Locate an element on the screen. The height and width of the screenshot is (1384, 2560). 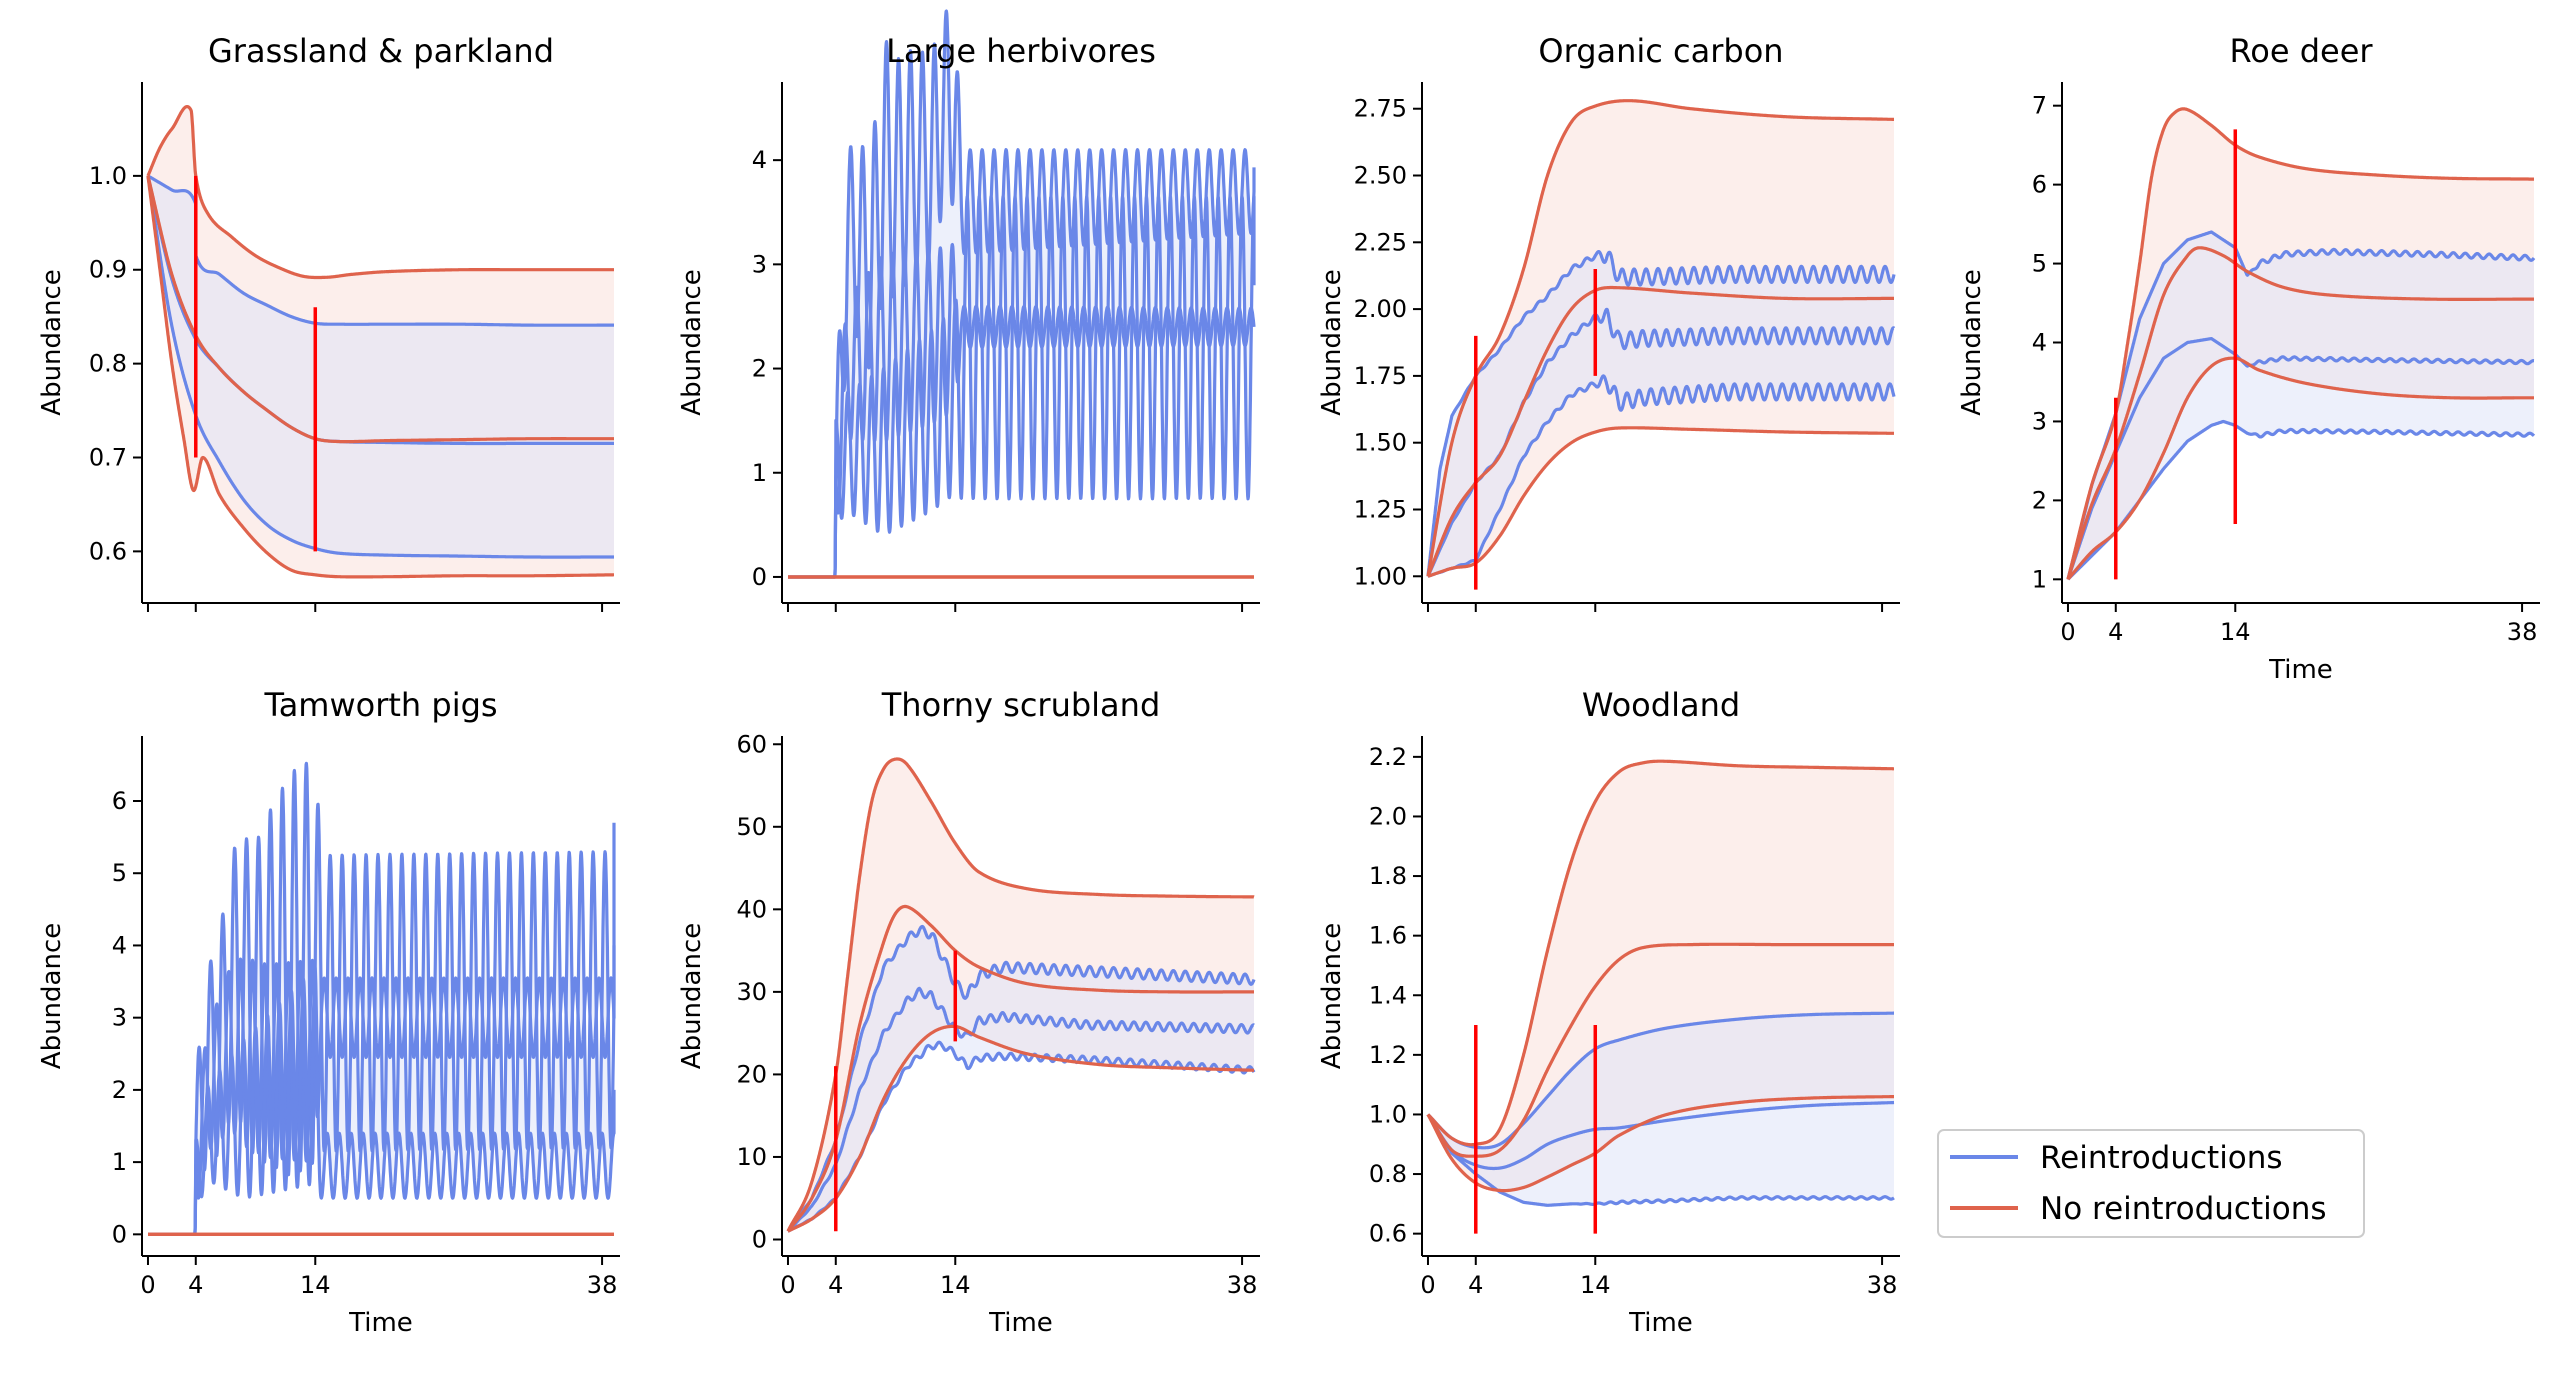
y-tick-label: 1.6 is located at coordinates (1388, 936).